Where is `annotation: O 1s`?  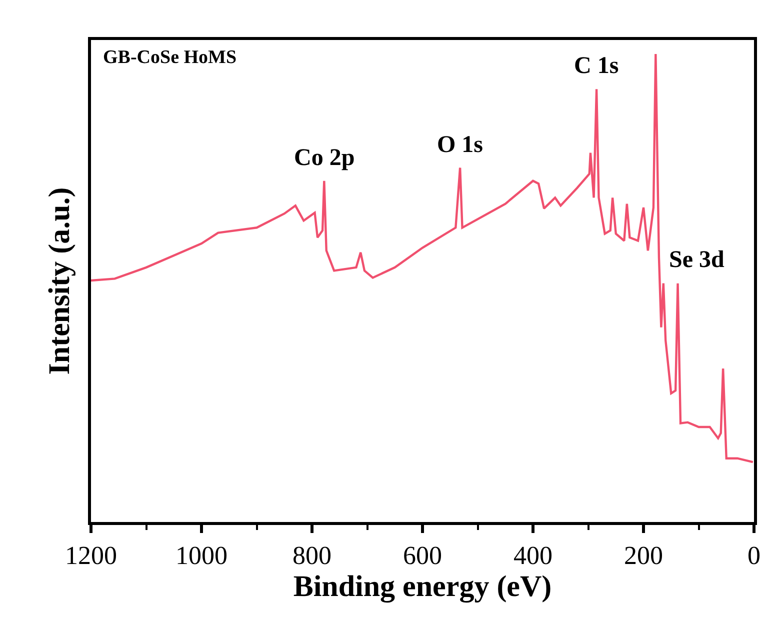 annotation: O 1s is located at coordinates (460, 145).